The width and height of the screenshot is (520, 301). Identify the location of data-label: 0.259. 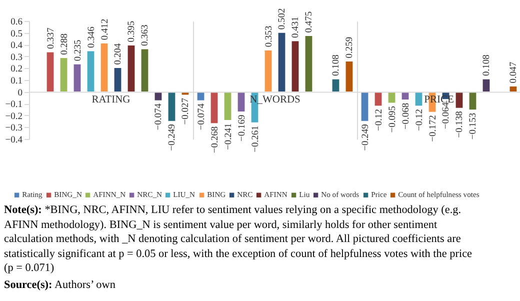
(350, 47).